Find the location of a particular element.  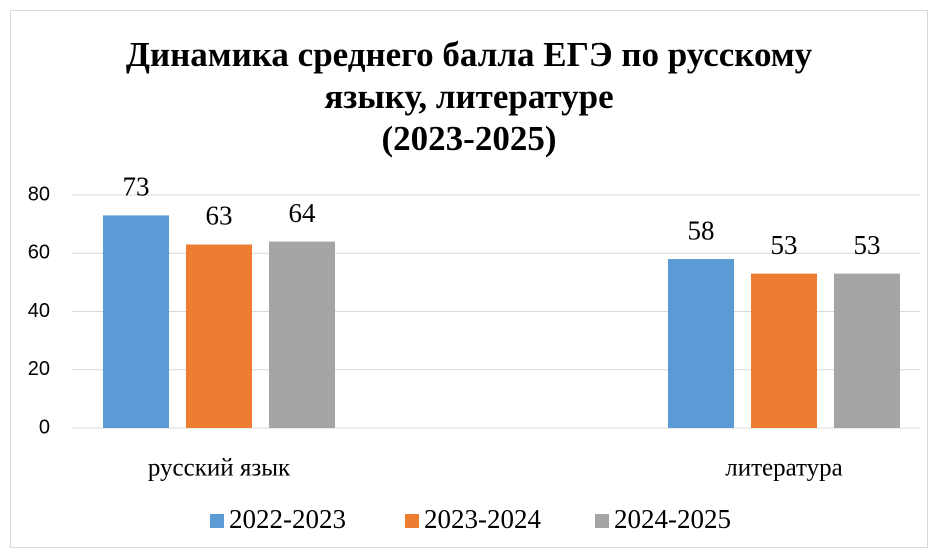

chart-title: языку, литературе is located at coordinates (468, 96).